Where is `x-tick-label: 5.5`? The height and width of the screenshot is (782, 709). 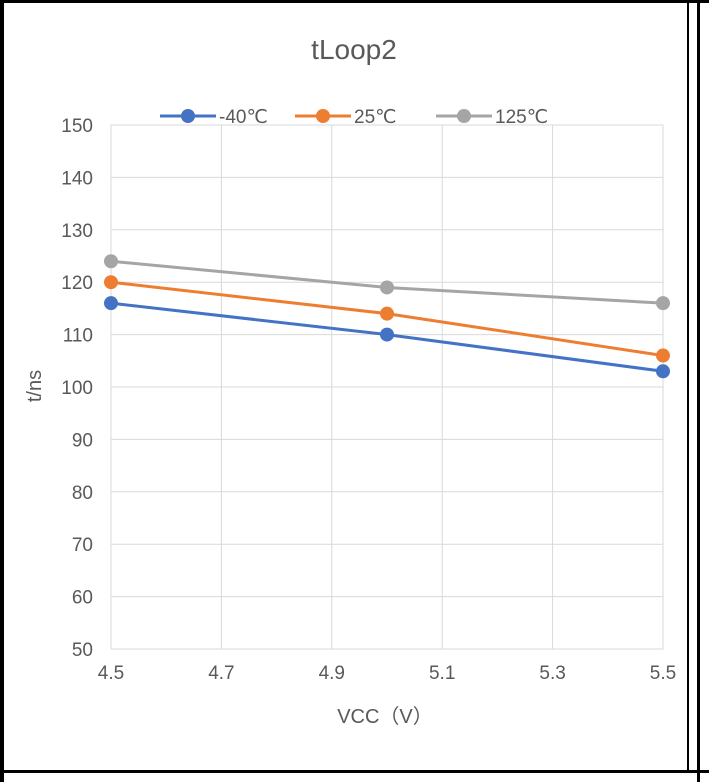
x-tick-label: 5.5 is located at coordinates (663, 673).